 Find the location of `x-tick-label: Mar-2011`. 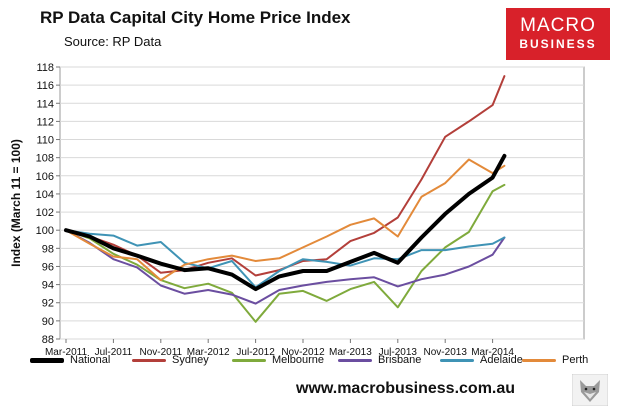

x-tick-label: Mar-2011 is located at coordinates (66, 352).